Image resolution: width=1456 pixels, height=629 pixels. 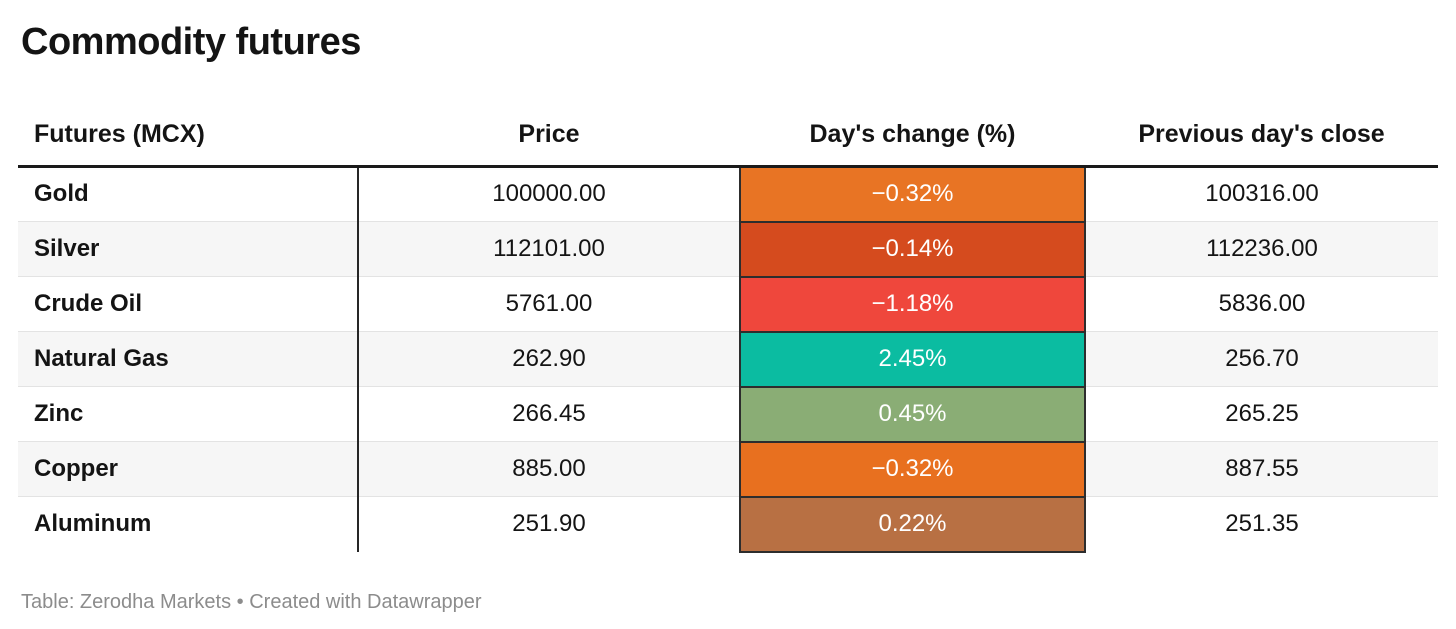 I want to click on futures-name-cell: Gold, so click(x=188, y=193).